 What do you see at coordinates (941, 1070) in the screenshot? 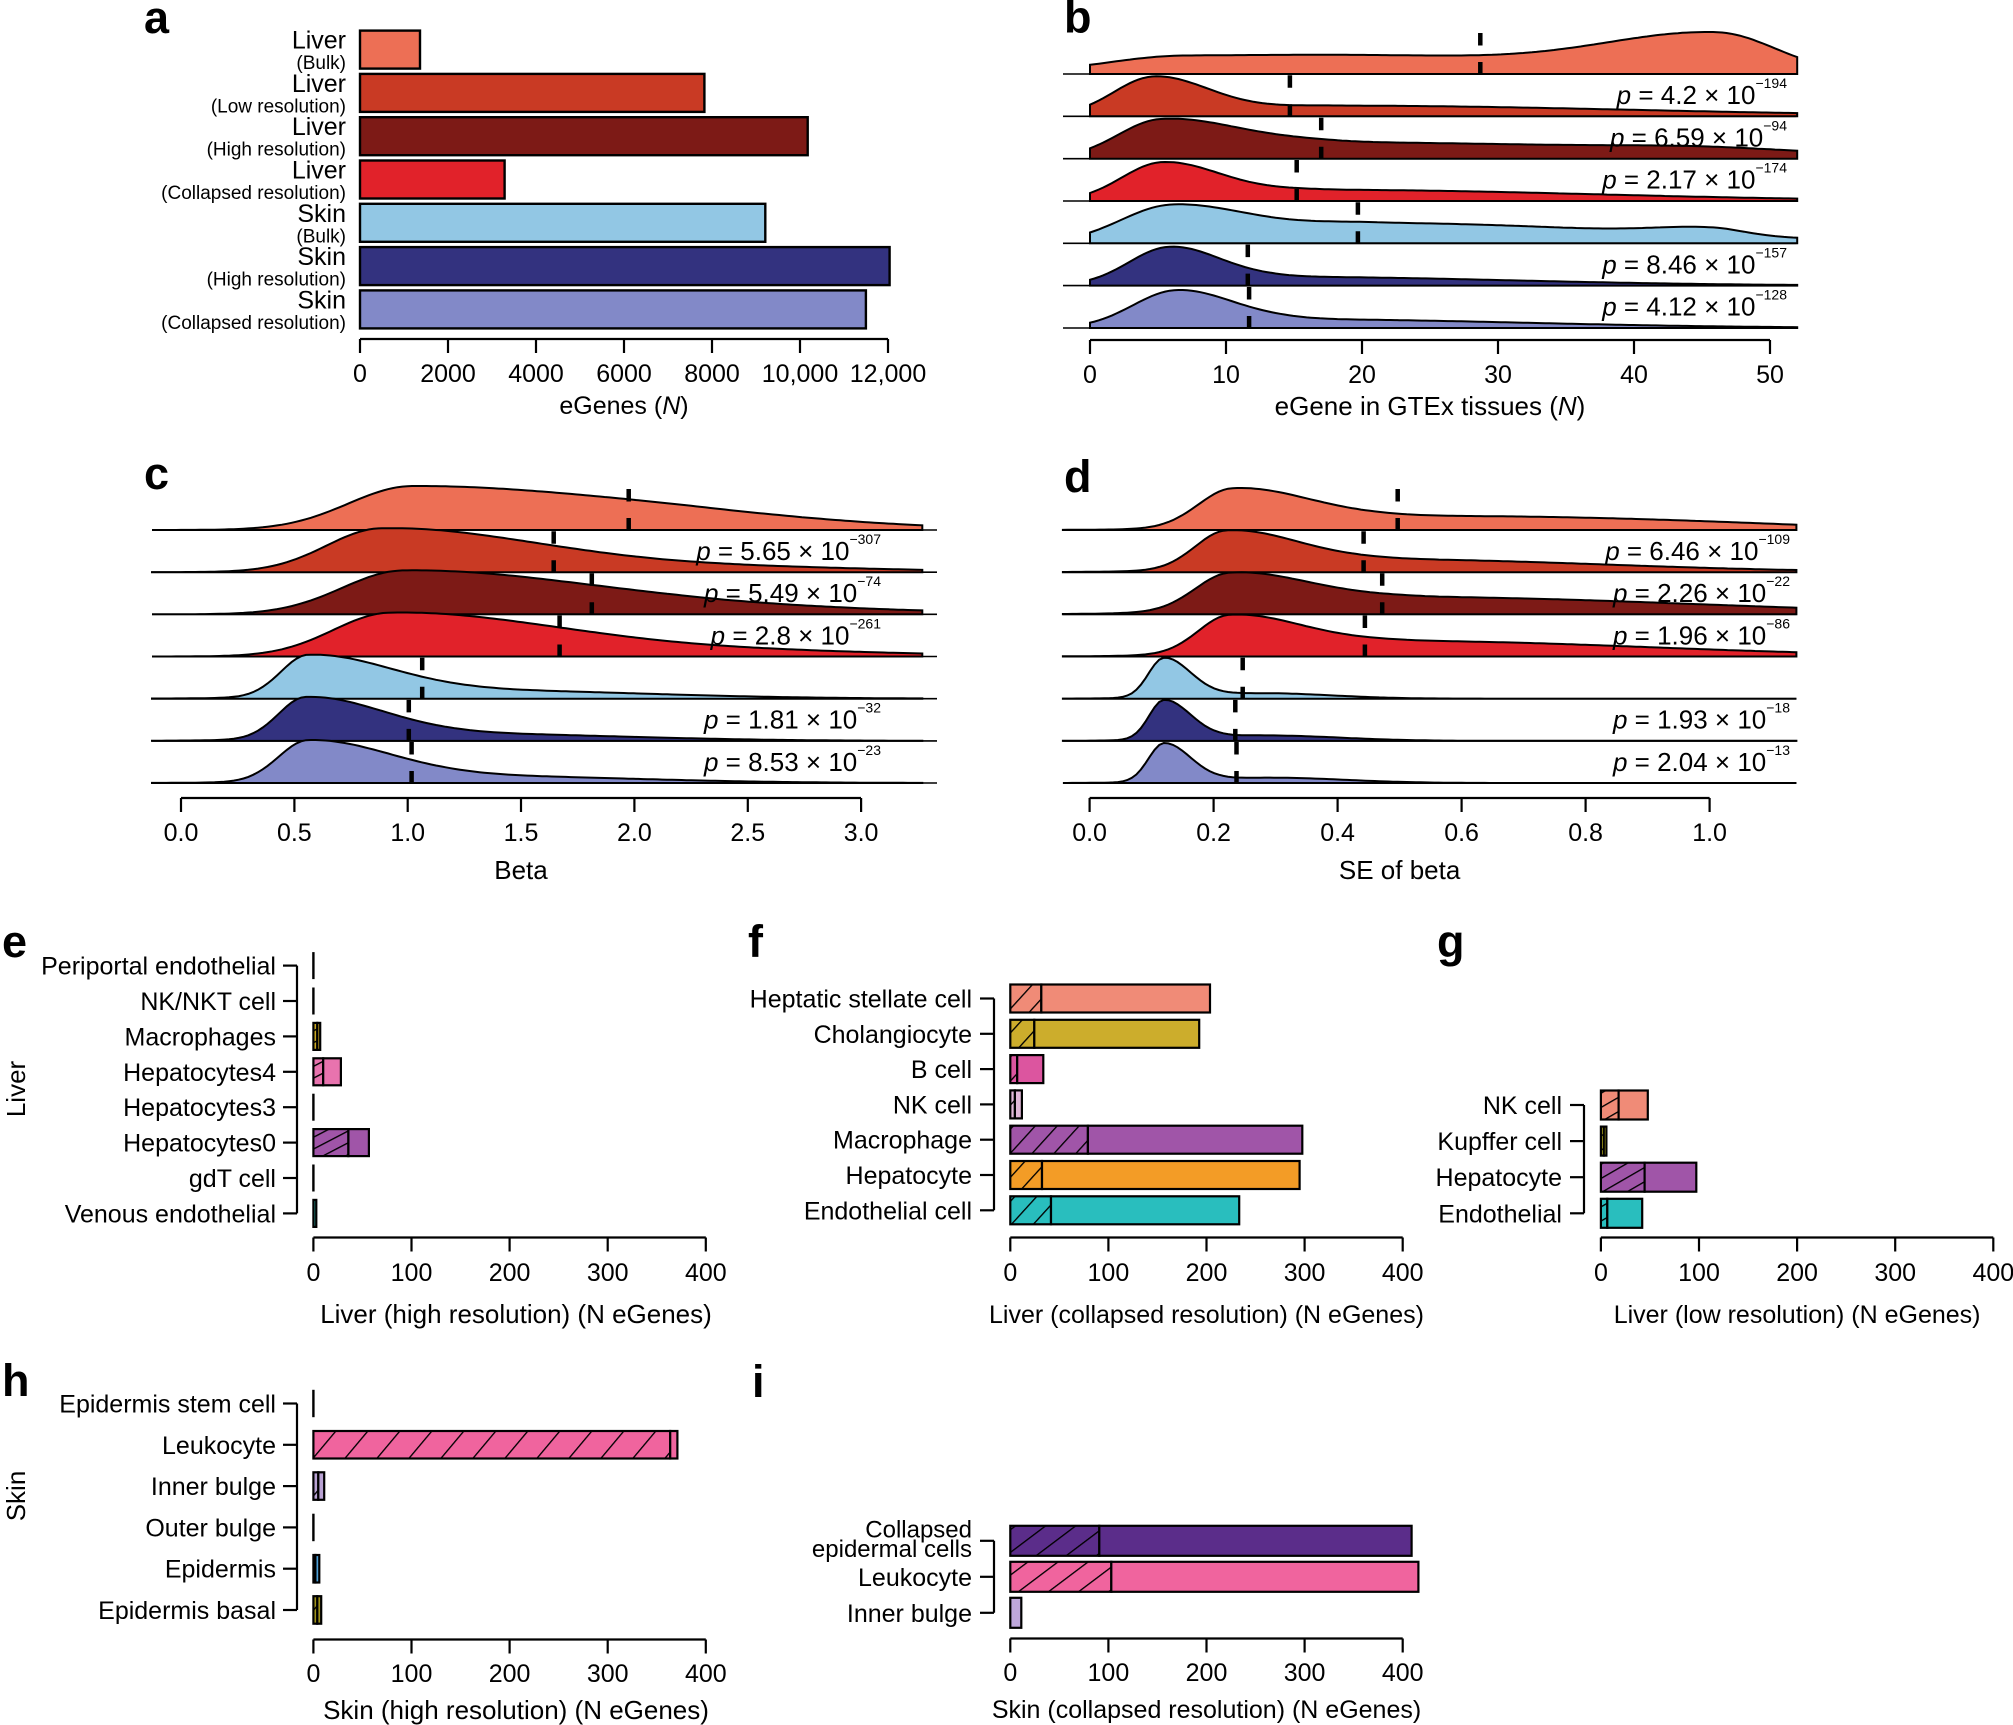
I see `svg-text: B cell` at bounding box center [941, 1070].